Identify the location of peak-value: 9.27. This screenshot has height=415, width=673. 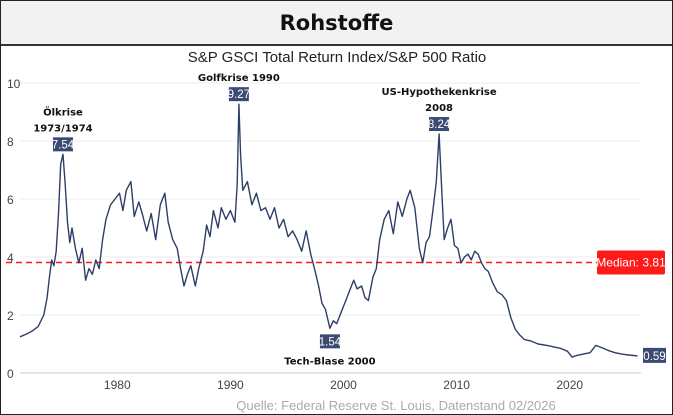
(239, 95).